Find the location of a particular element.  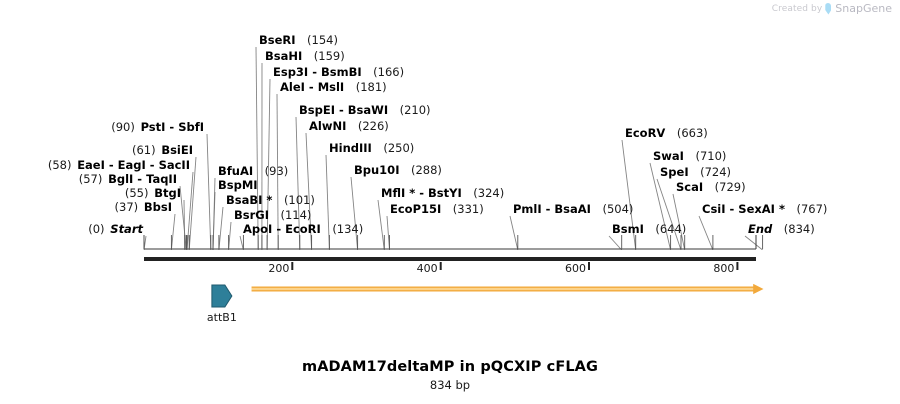

site-position-bsrgi: (114) is located at coordinates (296, 215).